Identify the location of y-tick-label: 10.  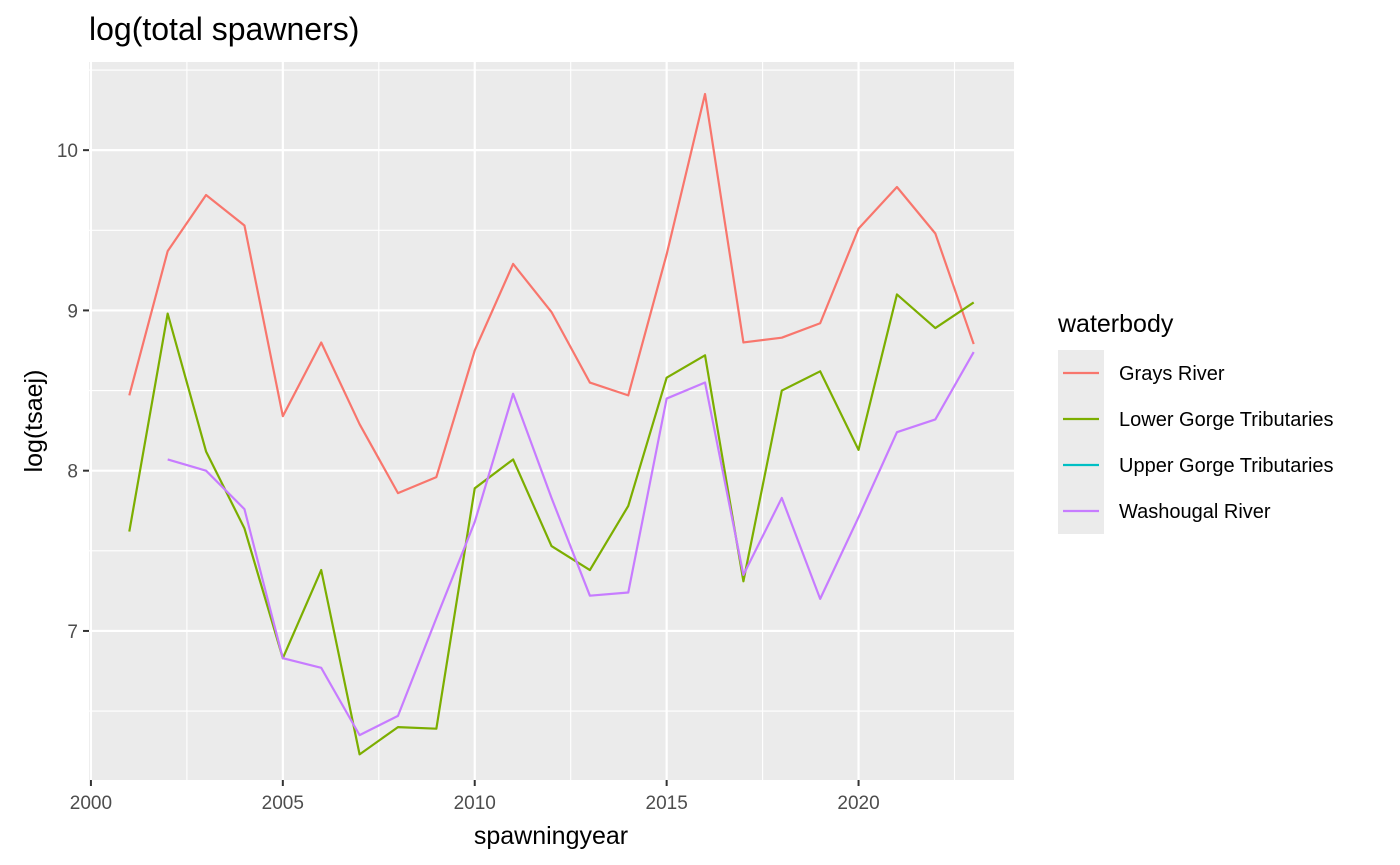
(67, 151).